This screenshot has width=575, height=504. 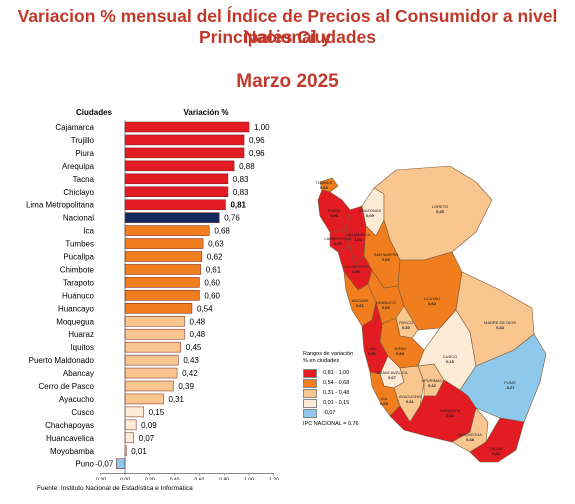 I want to click on value-label: 1,00, so click(x=262, y=127).